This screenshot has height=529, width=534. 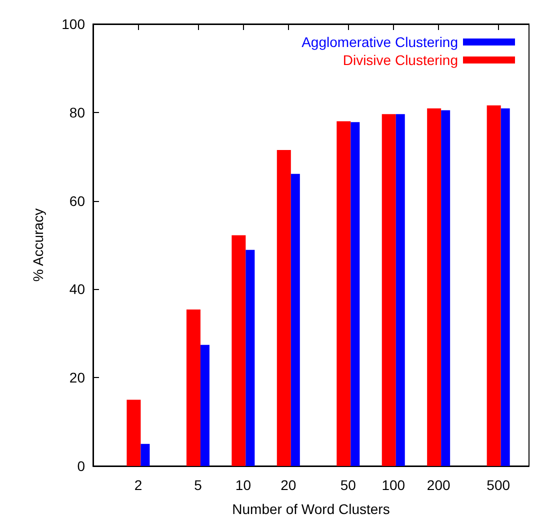 What do you see at coordinates (77, 200) in the screenshot?
I see `y-tick-label: 60` at bounding box center [77, 200].